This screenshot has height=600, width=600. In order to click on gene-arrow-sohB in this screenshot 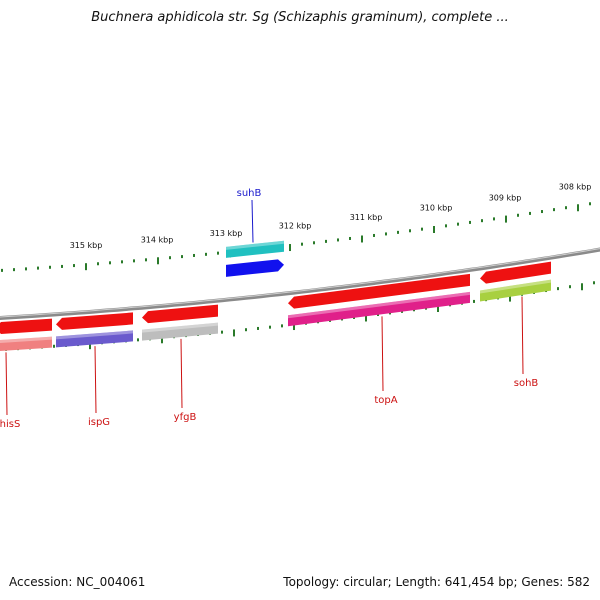, I will do `click(515, 272)`.